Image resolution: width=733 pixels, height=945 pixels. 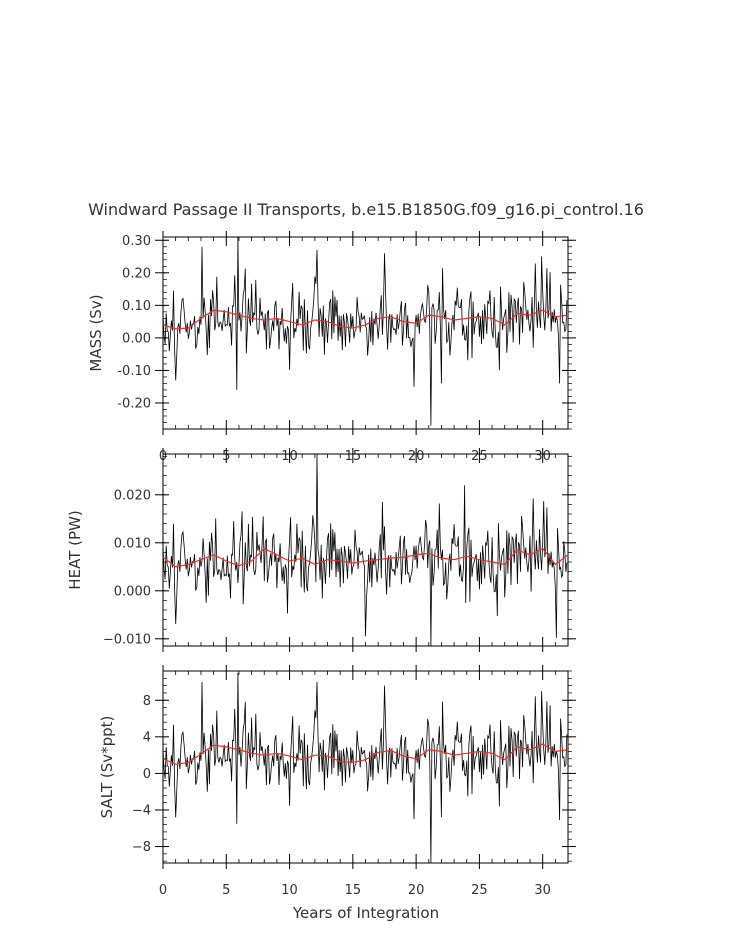 I want to click on x-tick-label: 5, so click(x=226, y=890).